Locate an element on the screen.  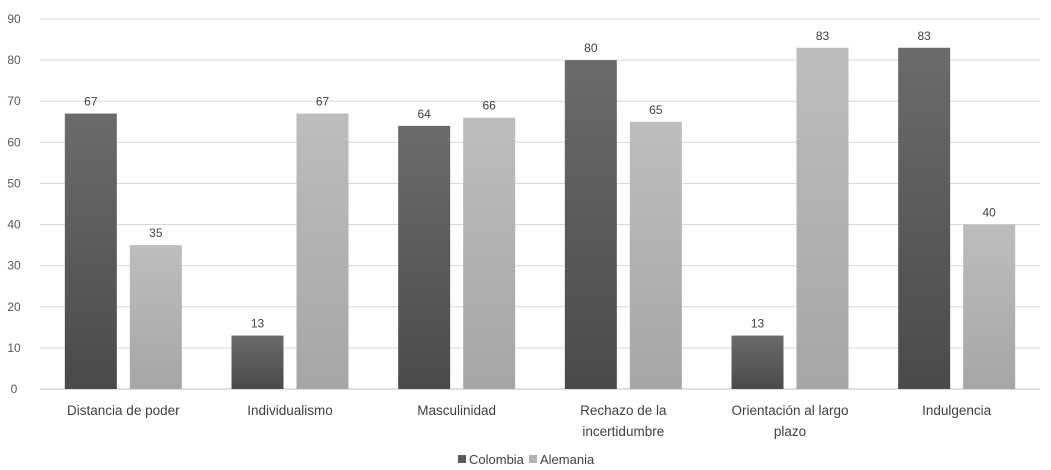
y-tick-label: 10 is located at coordinates (14, 348).